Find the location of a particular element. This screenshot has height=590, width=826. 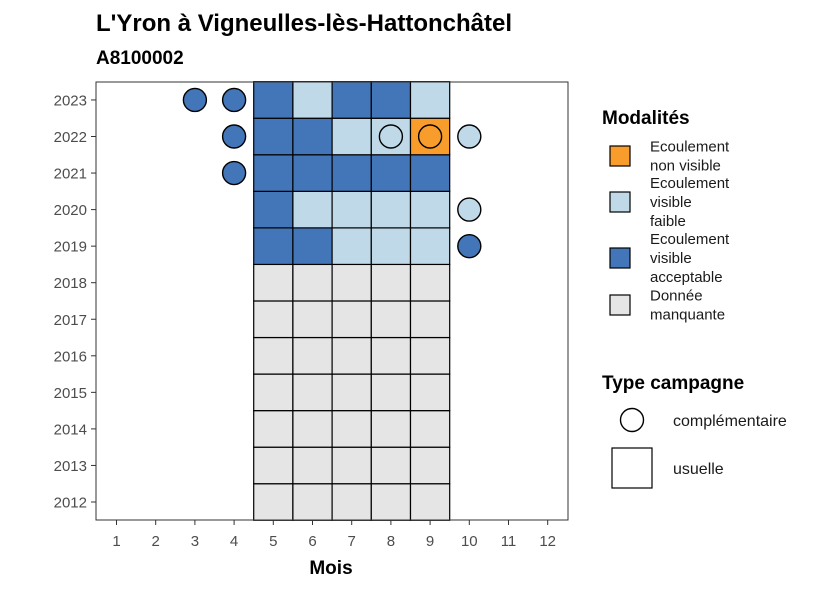

x-tick-label: 11 is located at coordinates (509, 541).